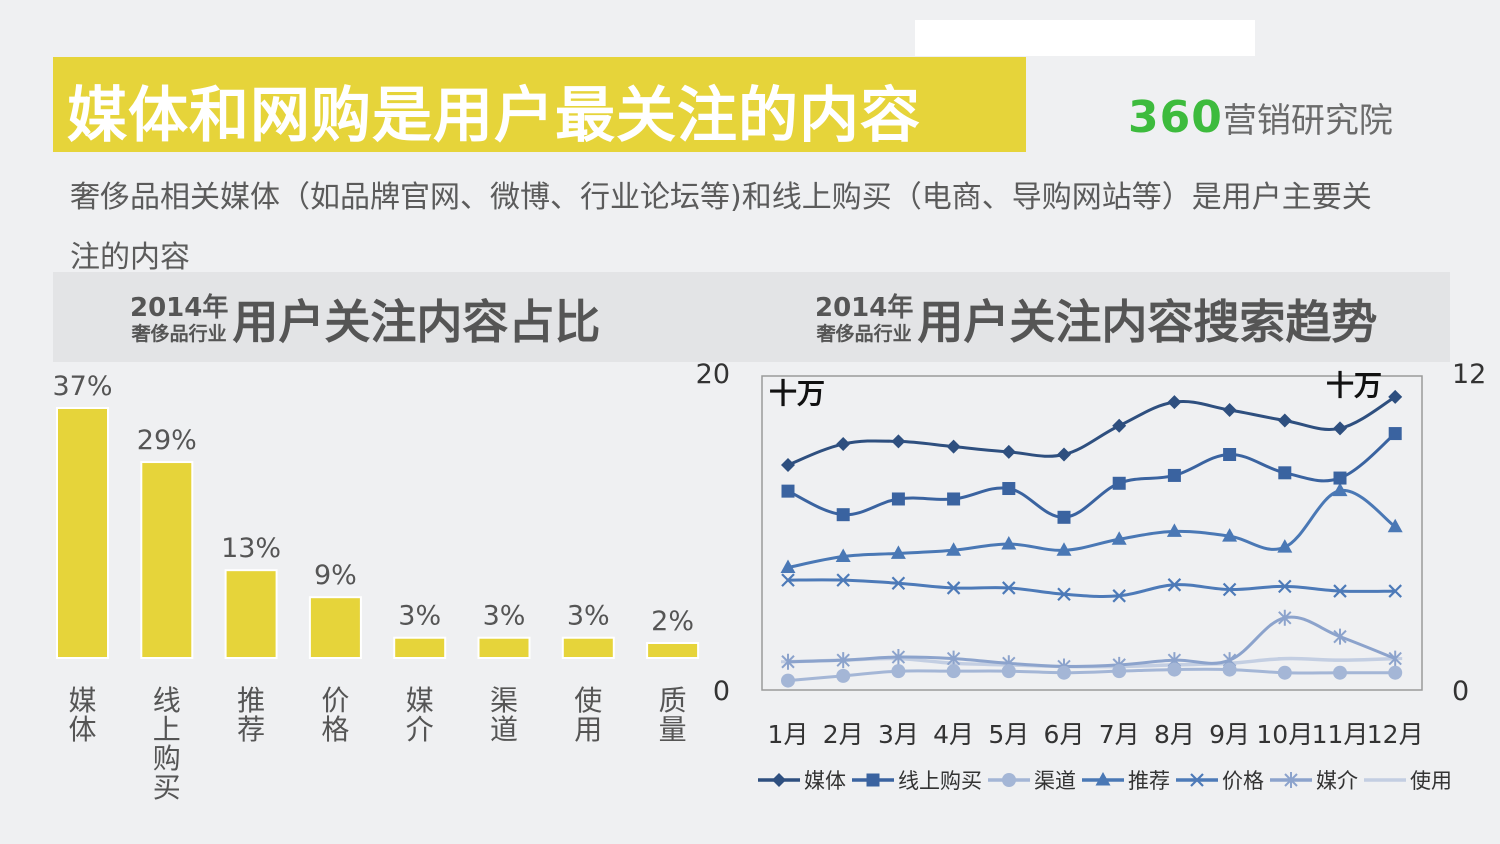  Describe the element at coordinates (672, 621) in the screenshot. I see `bar-value-label: 2%` at that location.